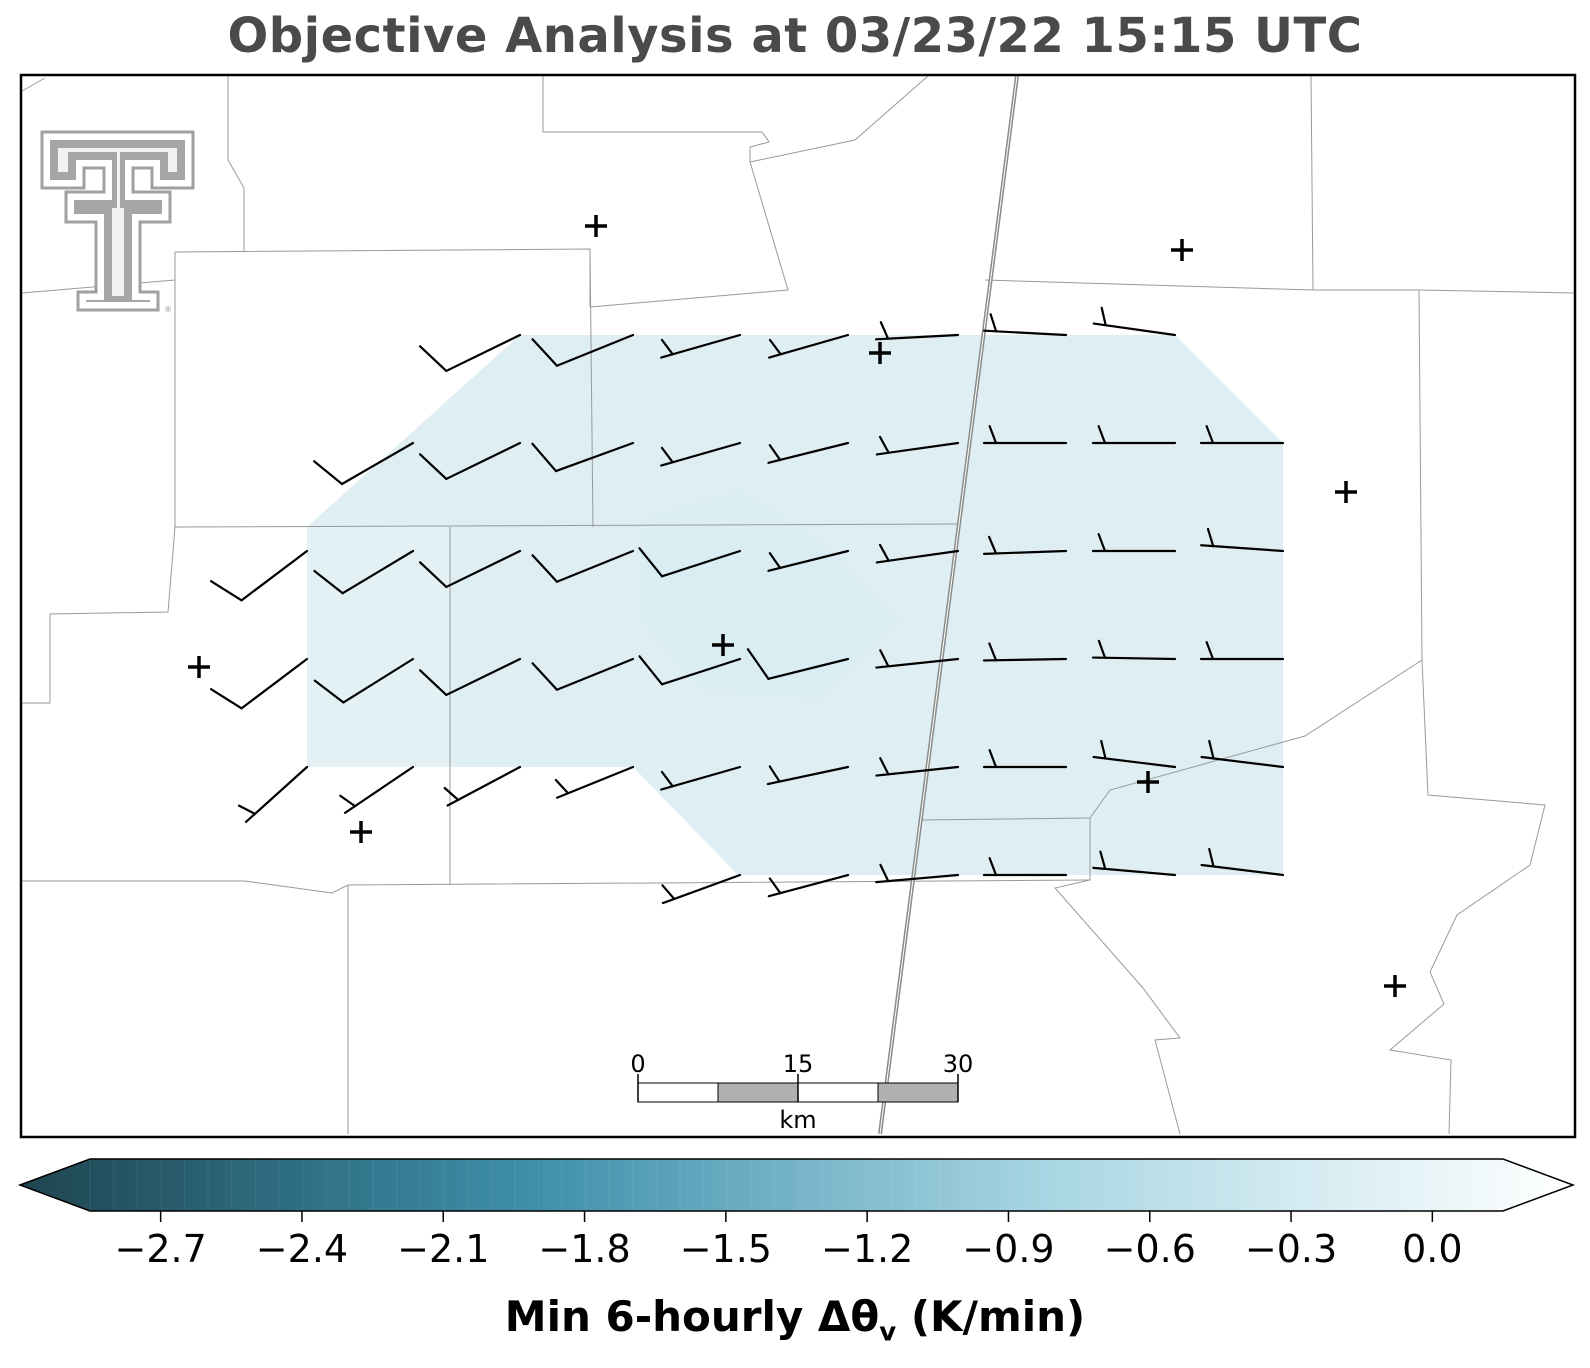 The width and height of the screenshot is (1590, 1368). What do you see at coordinates (867, 1249) in the screenshot?
I see `colorbar-tick-label: −1.2` at bounding box center [867, 1249].